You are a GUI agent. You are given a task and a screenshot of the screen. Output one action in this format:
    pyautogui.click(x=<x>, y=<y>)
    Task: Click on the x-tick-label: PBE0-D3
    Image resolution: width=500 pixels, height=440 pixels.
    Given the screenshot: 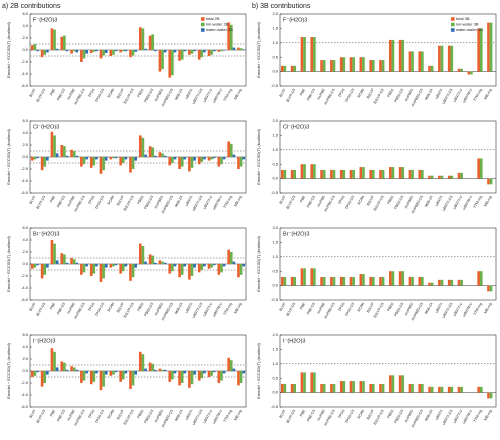 What is the action you would take?
    pyautogui.click(x=148, y=309)
    